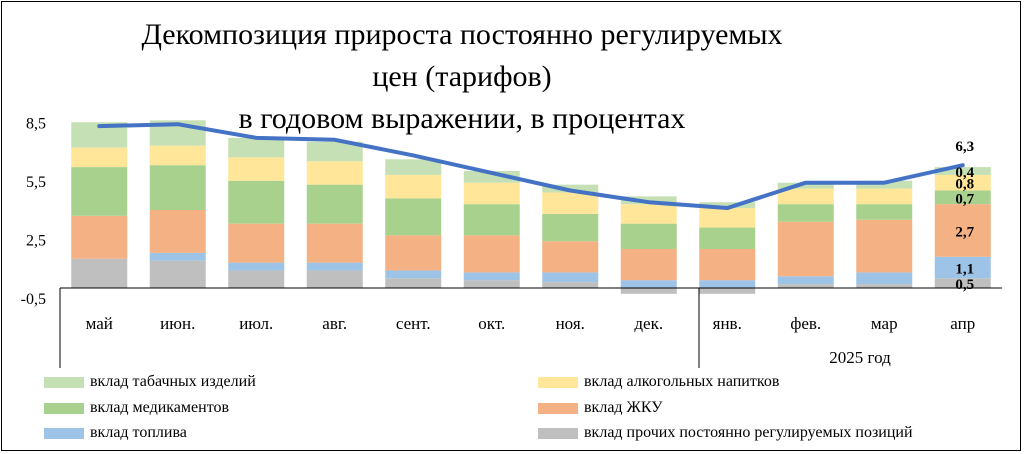 This screenshot has height=454, width=1024. What do you see at coordinates (177, 323) in the screenshot?
I see `x-tick-label: июн.` at bounding box center [177, 323].